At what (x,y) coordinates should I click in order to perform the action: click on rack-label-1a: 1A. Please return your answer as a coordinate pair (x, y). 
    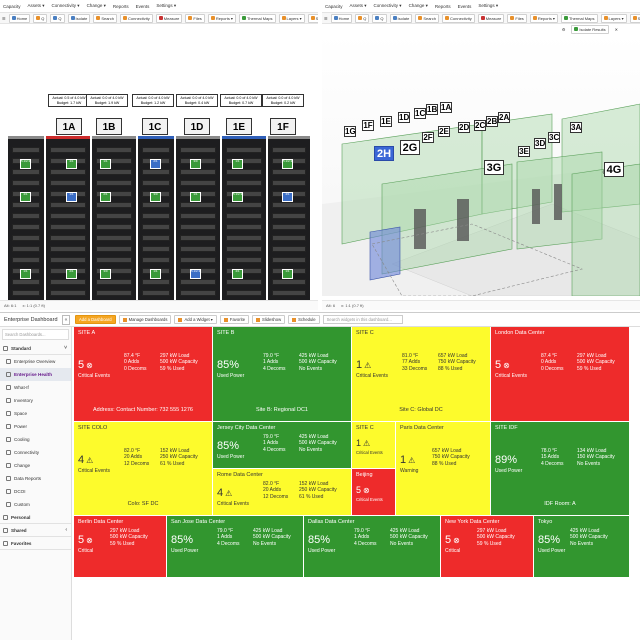
    Looking at the image, I should click on (446, 107).